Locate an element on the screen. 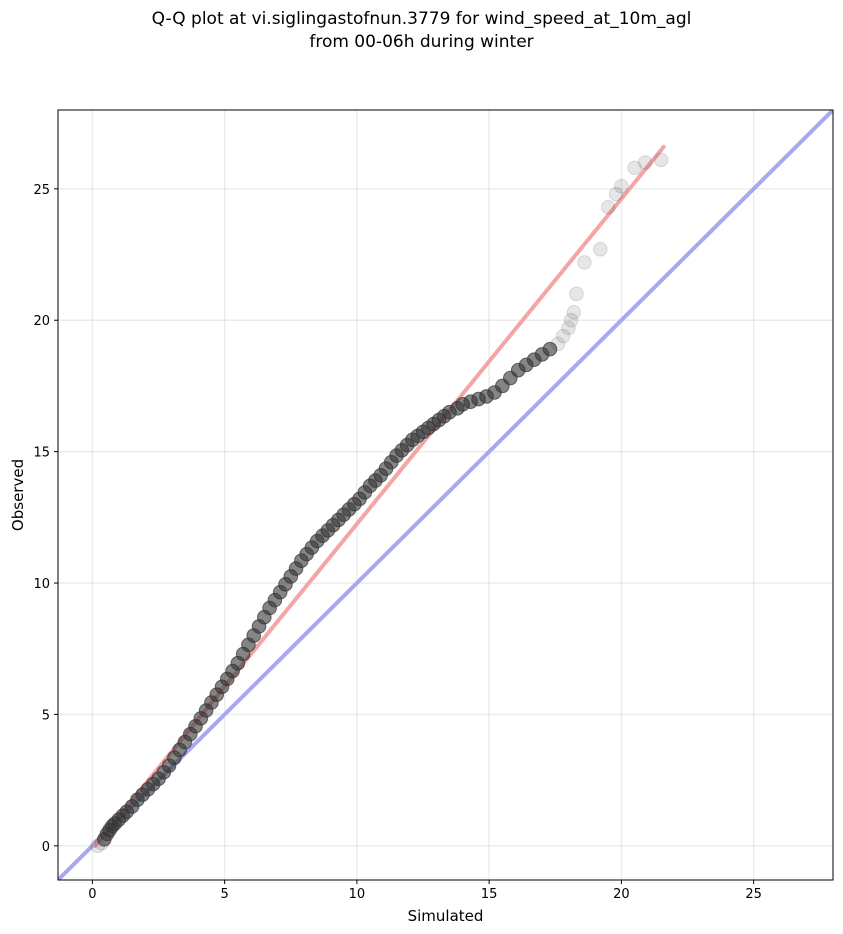 The height and width of the screenshot is (934, 843). x-tick-label-3: 15 is located at coordinates (489, 894).